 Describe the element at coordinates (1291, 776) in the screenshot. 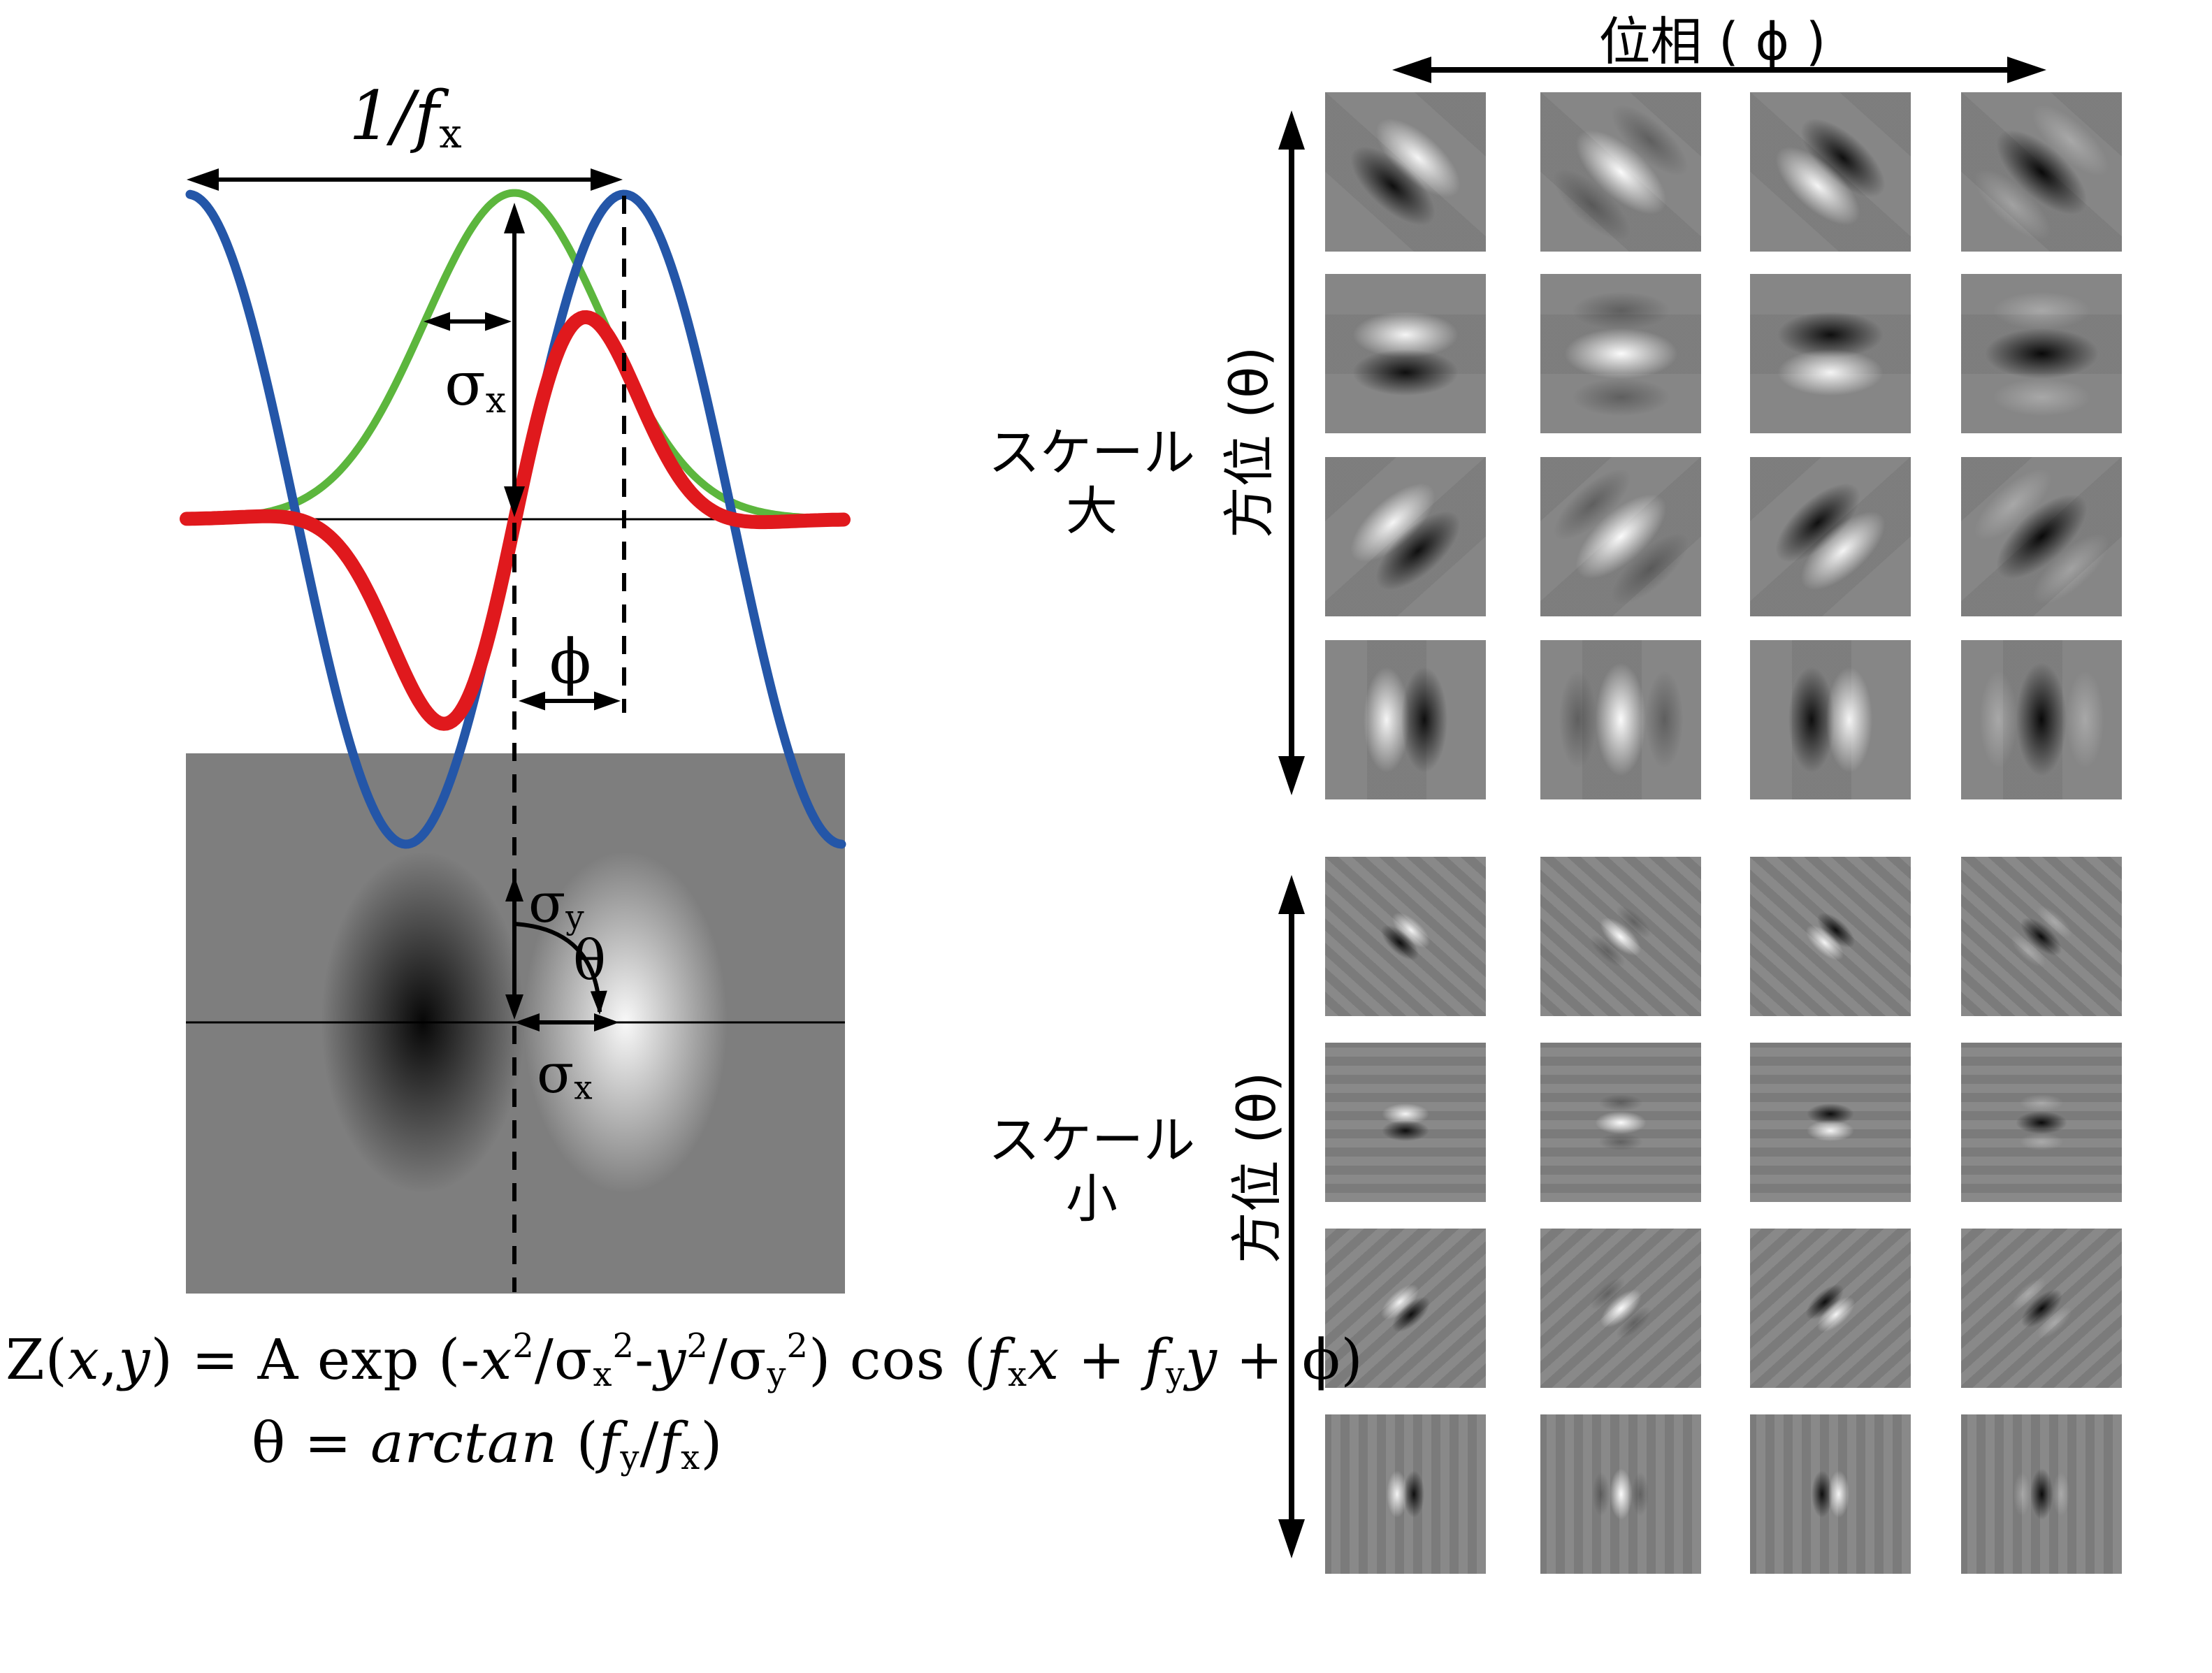

I see `orientation-axis-arrow-large-head-end` at that location.